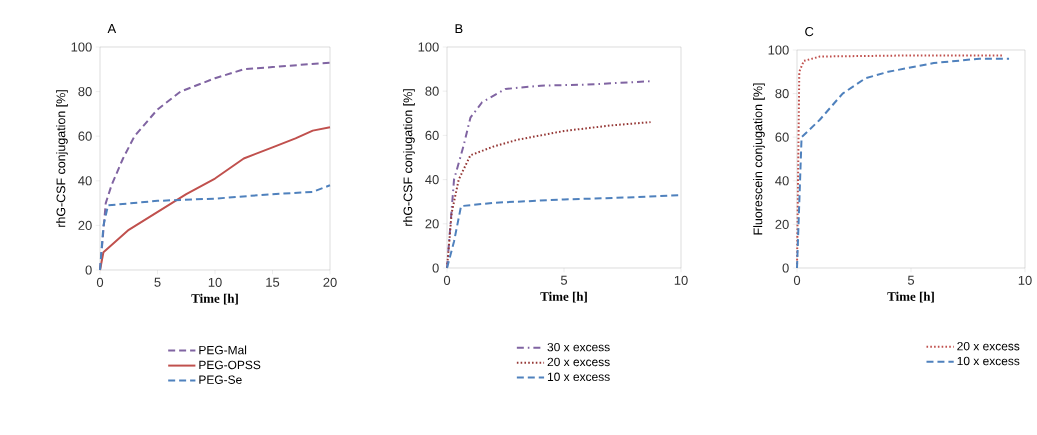  I want to click on x-tick-label: 15, so click(273, 282).